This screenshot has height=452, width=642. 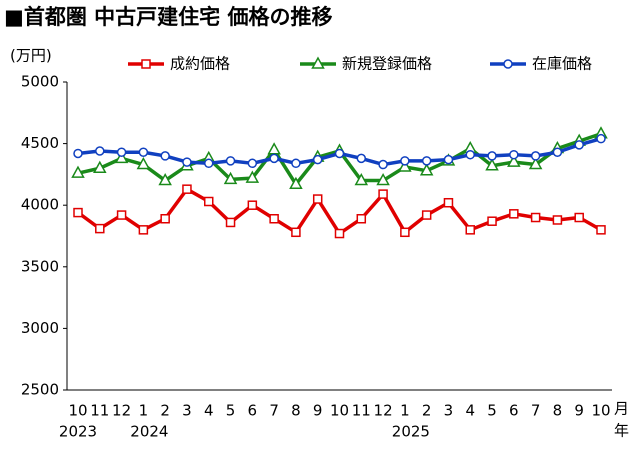 I want to click on y-tick-label: 4000, so click(x=40, y=205).